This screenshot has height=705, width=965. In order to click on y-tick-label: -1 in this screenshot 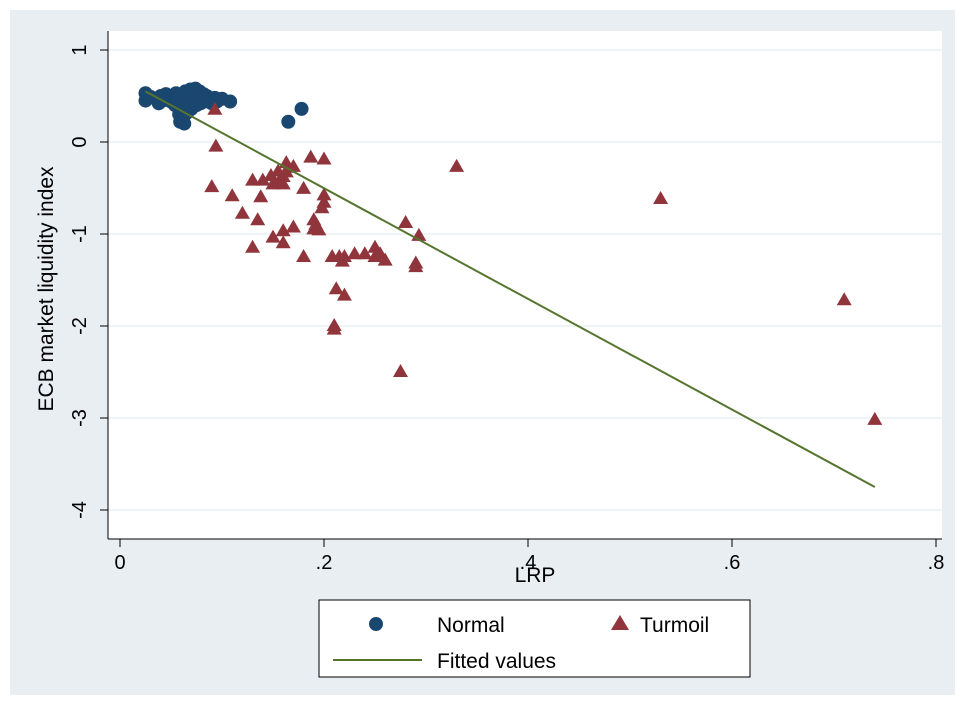, I will do `click(80, 234)`.